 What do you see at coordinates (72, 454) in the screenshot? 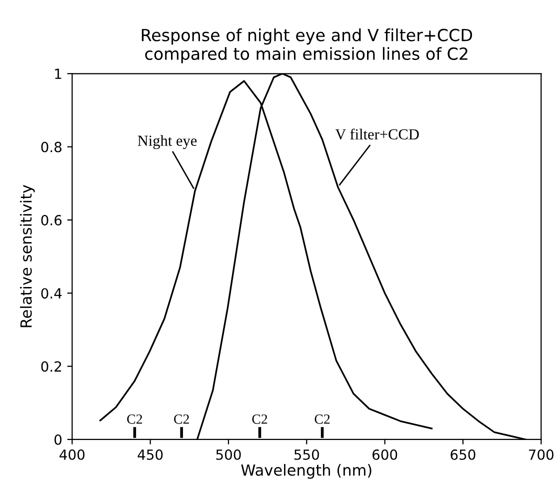
I see `x-tick-label: 400` at bounding box center [72, 454].